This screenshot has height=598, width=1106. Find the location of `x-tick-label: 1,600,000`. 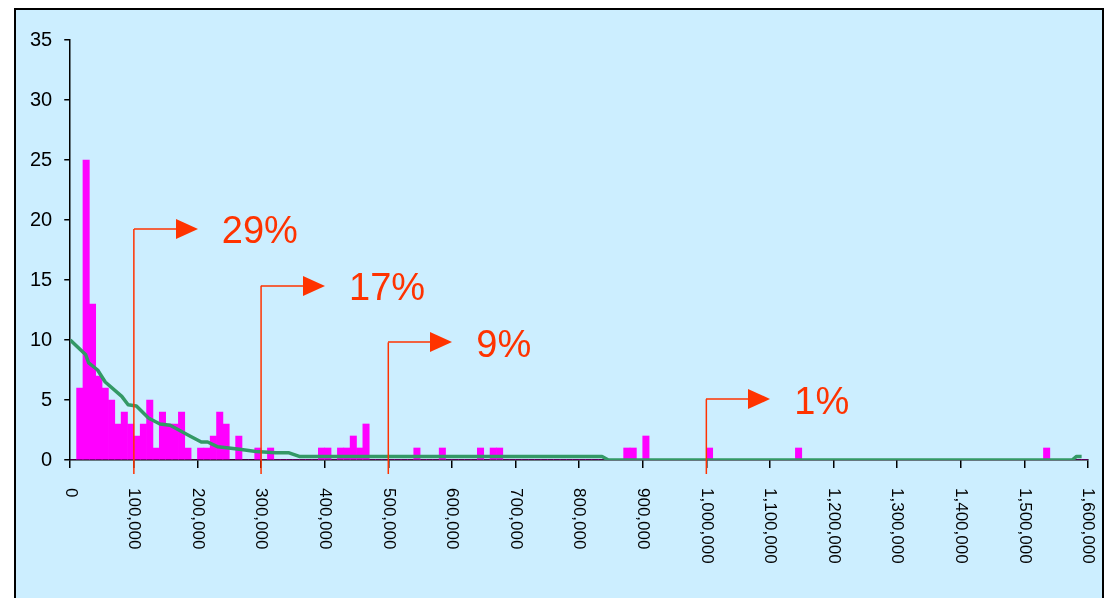

x-tick-label: 1,600,000 is located at coordinates (1089, 526).